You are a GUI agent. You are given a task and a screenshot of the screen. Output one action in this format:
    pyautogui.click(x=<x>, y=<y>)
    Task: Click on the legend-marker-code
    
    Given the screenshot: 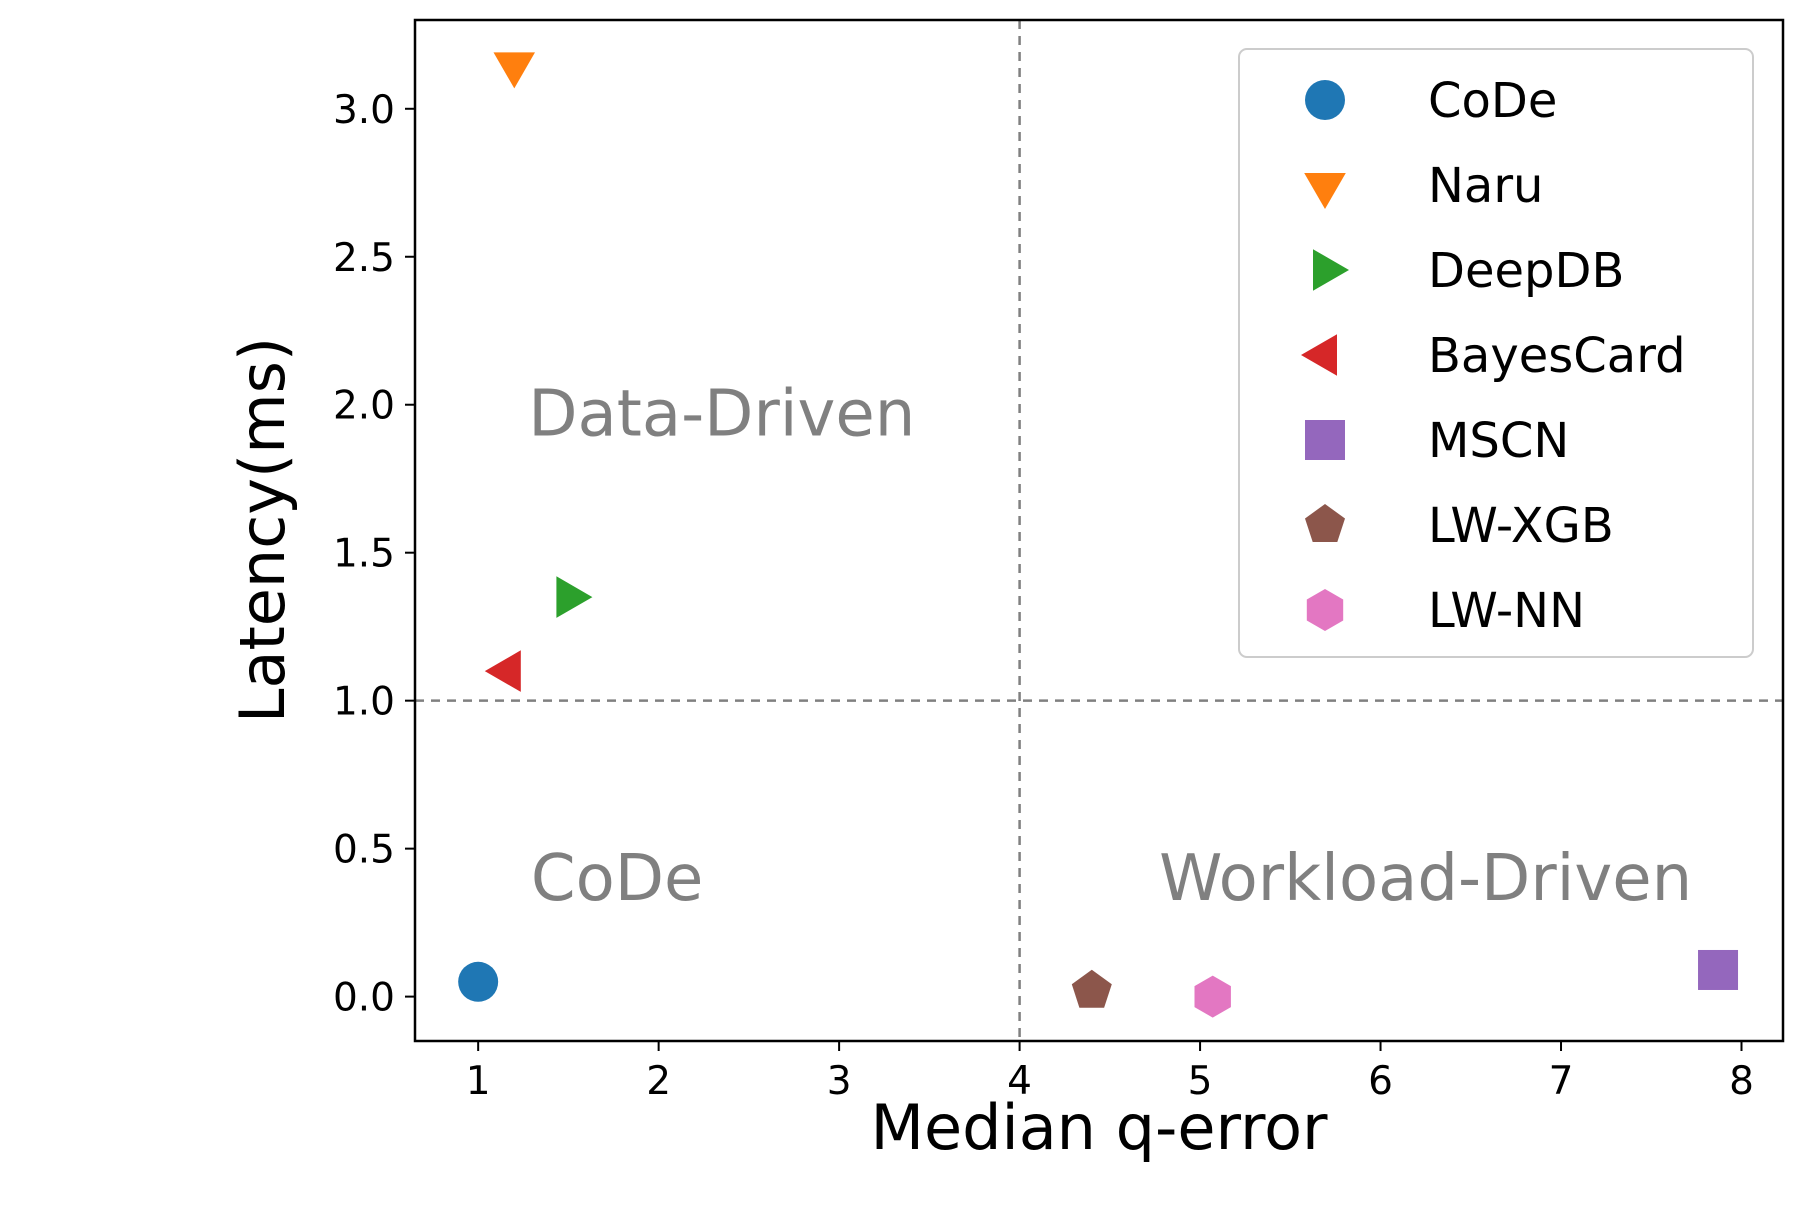 What is the action you would take?
    pyautogui.click(x=1325, y=100)
    